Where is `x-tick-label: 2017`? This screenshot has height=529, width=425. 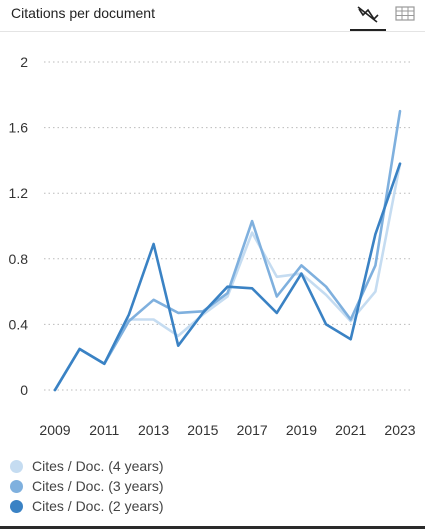 x-tick-label: 2017 is located at coordinates (252, 430).